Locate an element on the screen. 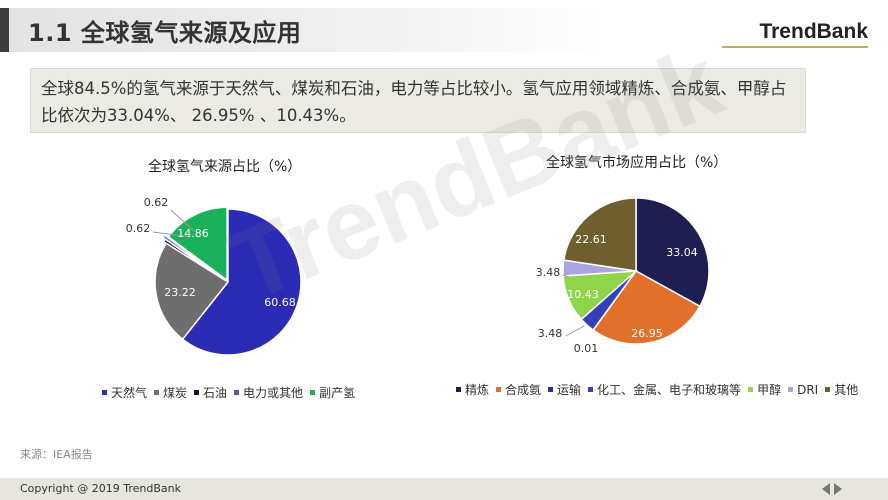 This screenshot has height=500, width=888. legend-label: 化工、金属、电子和玻璃等 is located at coordinates (669, 390).